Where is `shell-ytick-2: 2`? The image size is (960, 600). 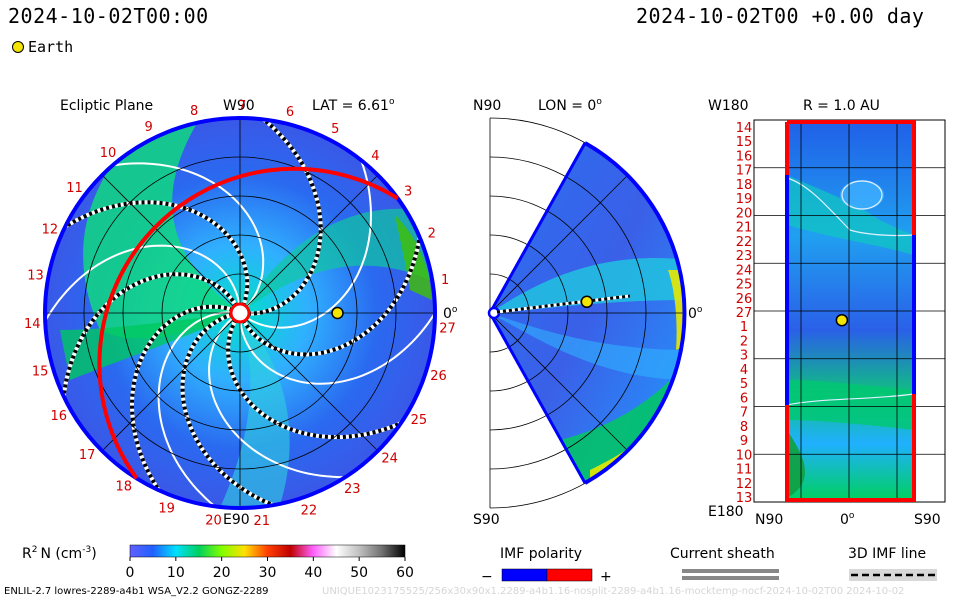 shell-ytick-2: 2 is located at coordinates (744, 341).